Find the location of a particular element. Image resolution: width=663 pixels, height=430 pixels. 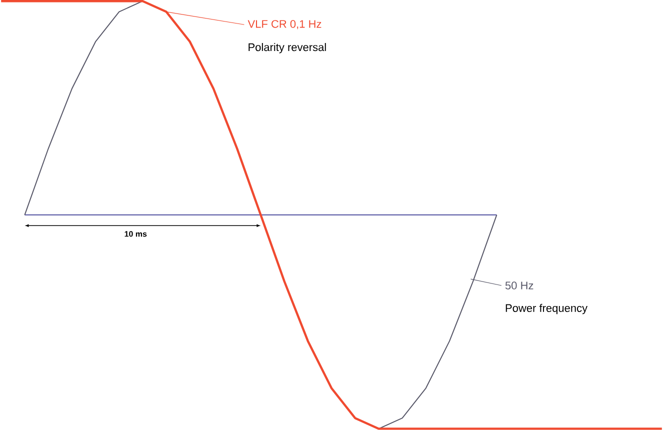

annotation: Polarity reversal is located at coordinates (287, 48).